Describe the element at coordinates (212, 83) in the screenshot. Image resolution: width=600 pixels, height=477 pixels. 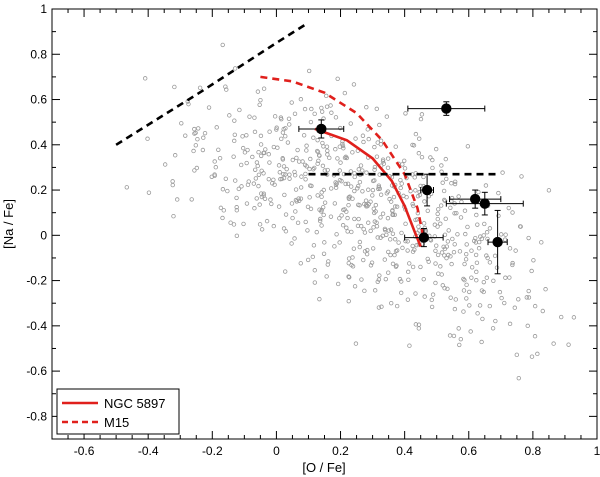
I see `reference-dashed-line` at that location.